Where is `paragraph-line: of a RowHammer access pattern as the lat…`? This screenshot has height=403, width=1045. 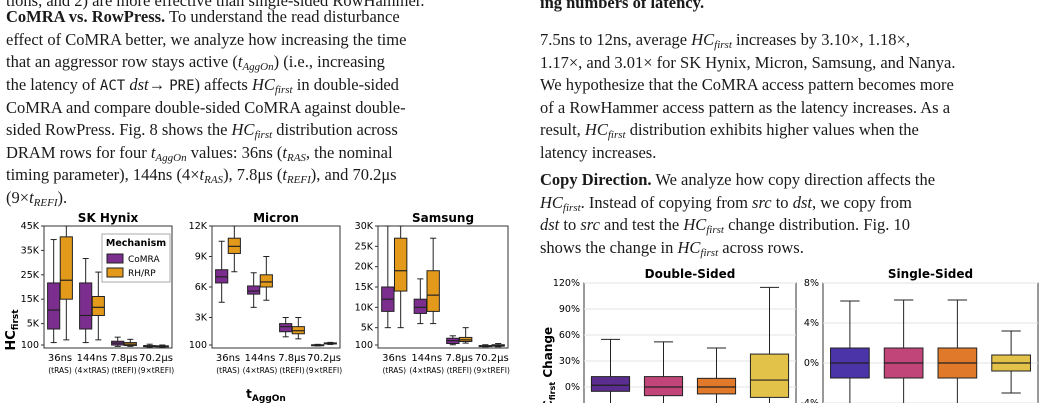 paragraph-line: of a RowHammer access pattern as the lat… is located at coordinates (745, 107).